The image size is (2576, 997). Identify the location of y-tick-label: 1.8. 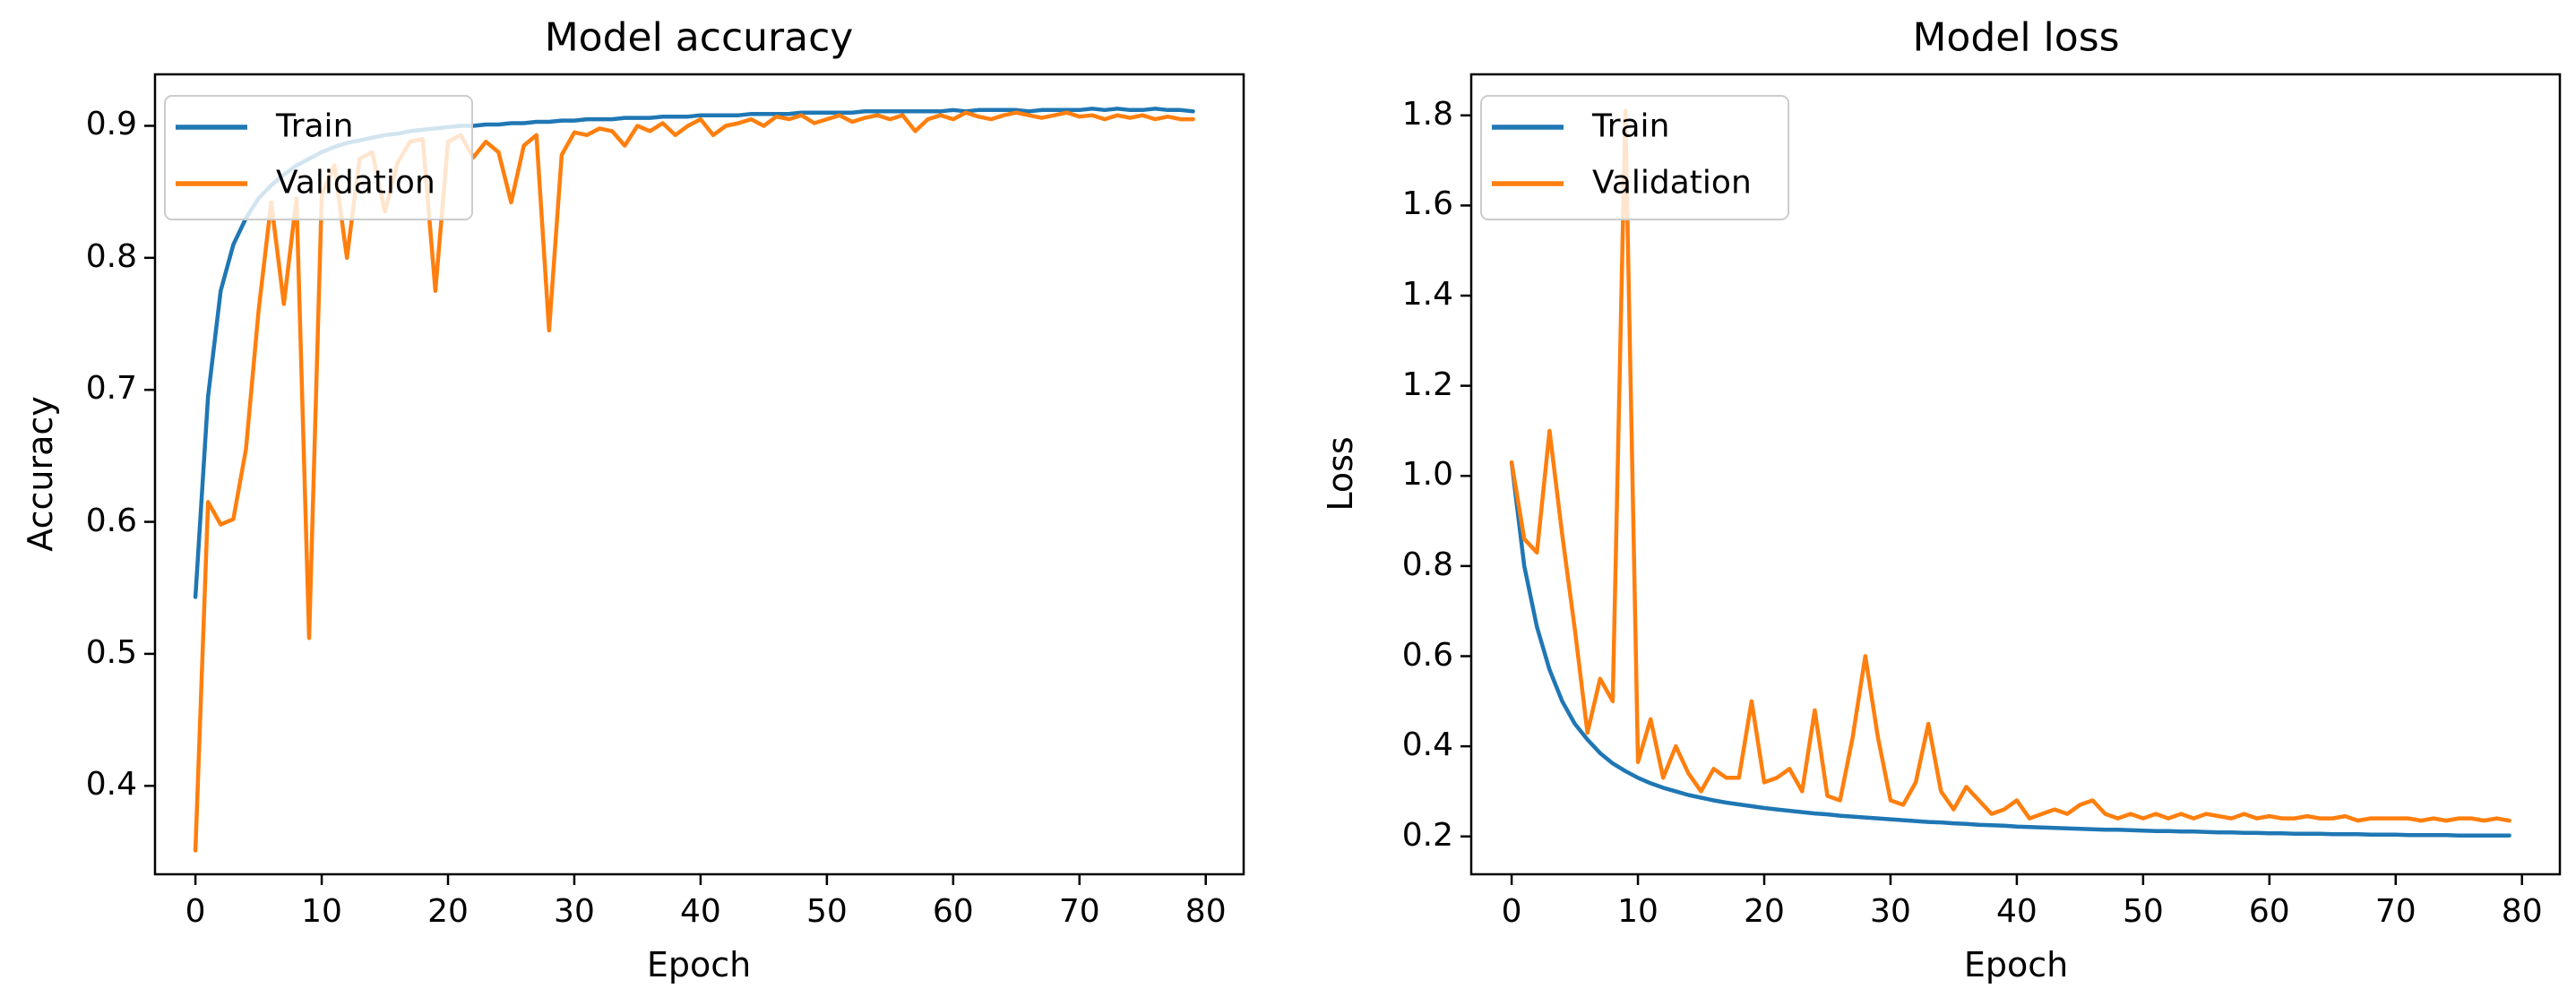
(1427, 114).